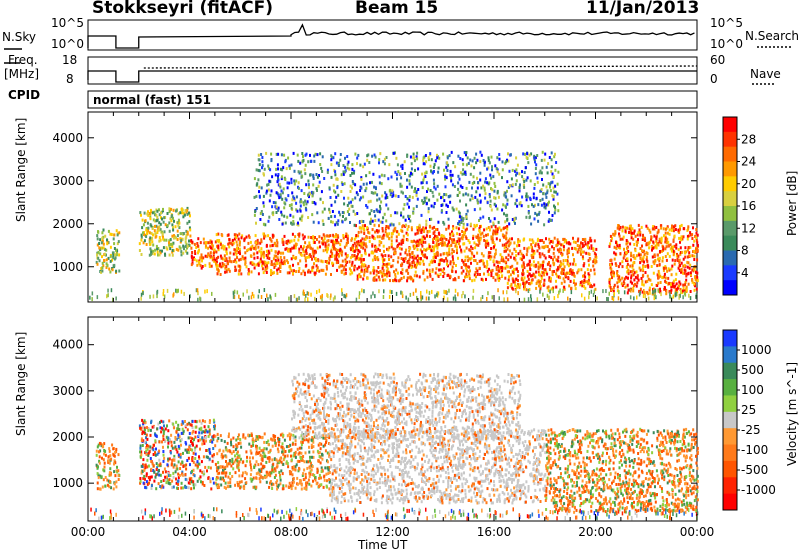  Describe the element at coordinates (730, 199) in the screenshot. I see `colorbar-segment` at that location.